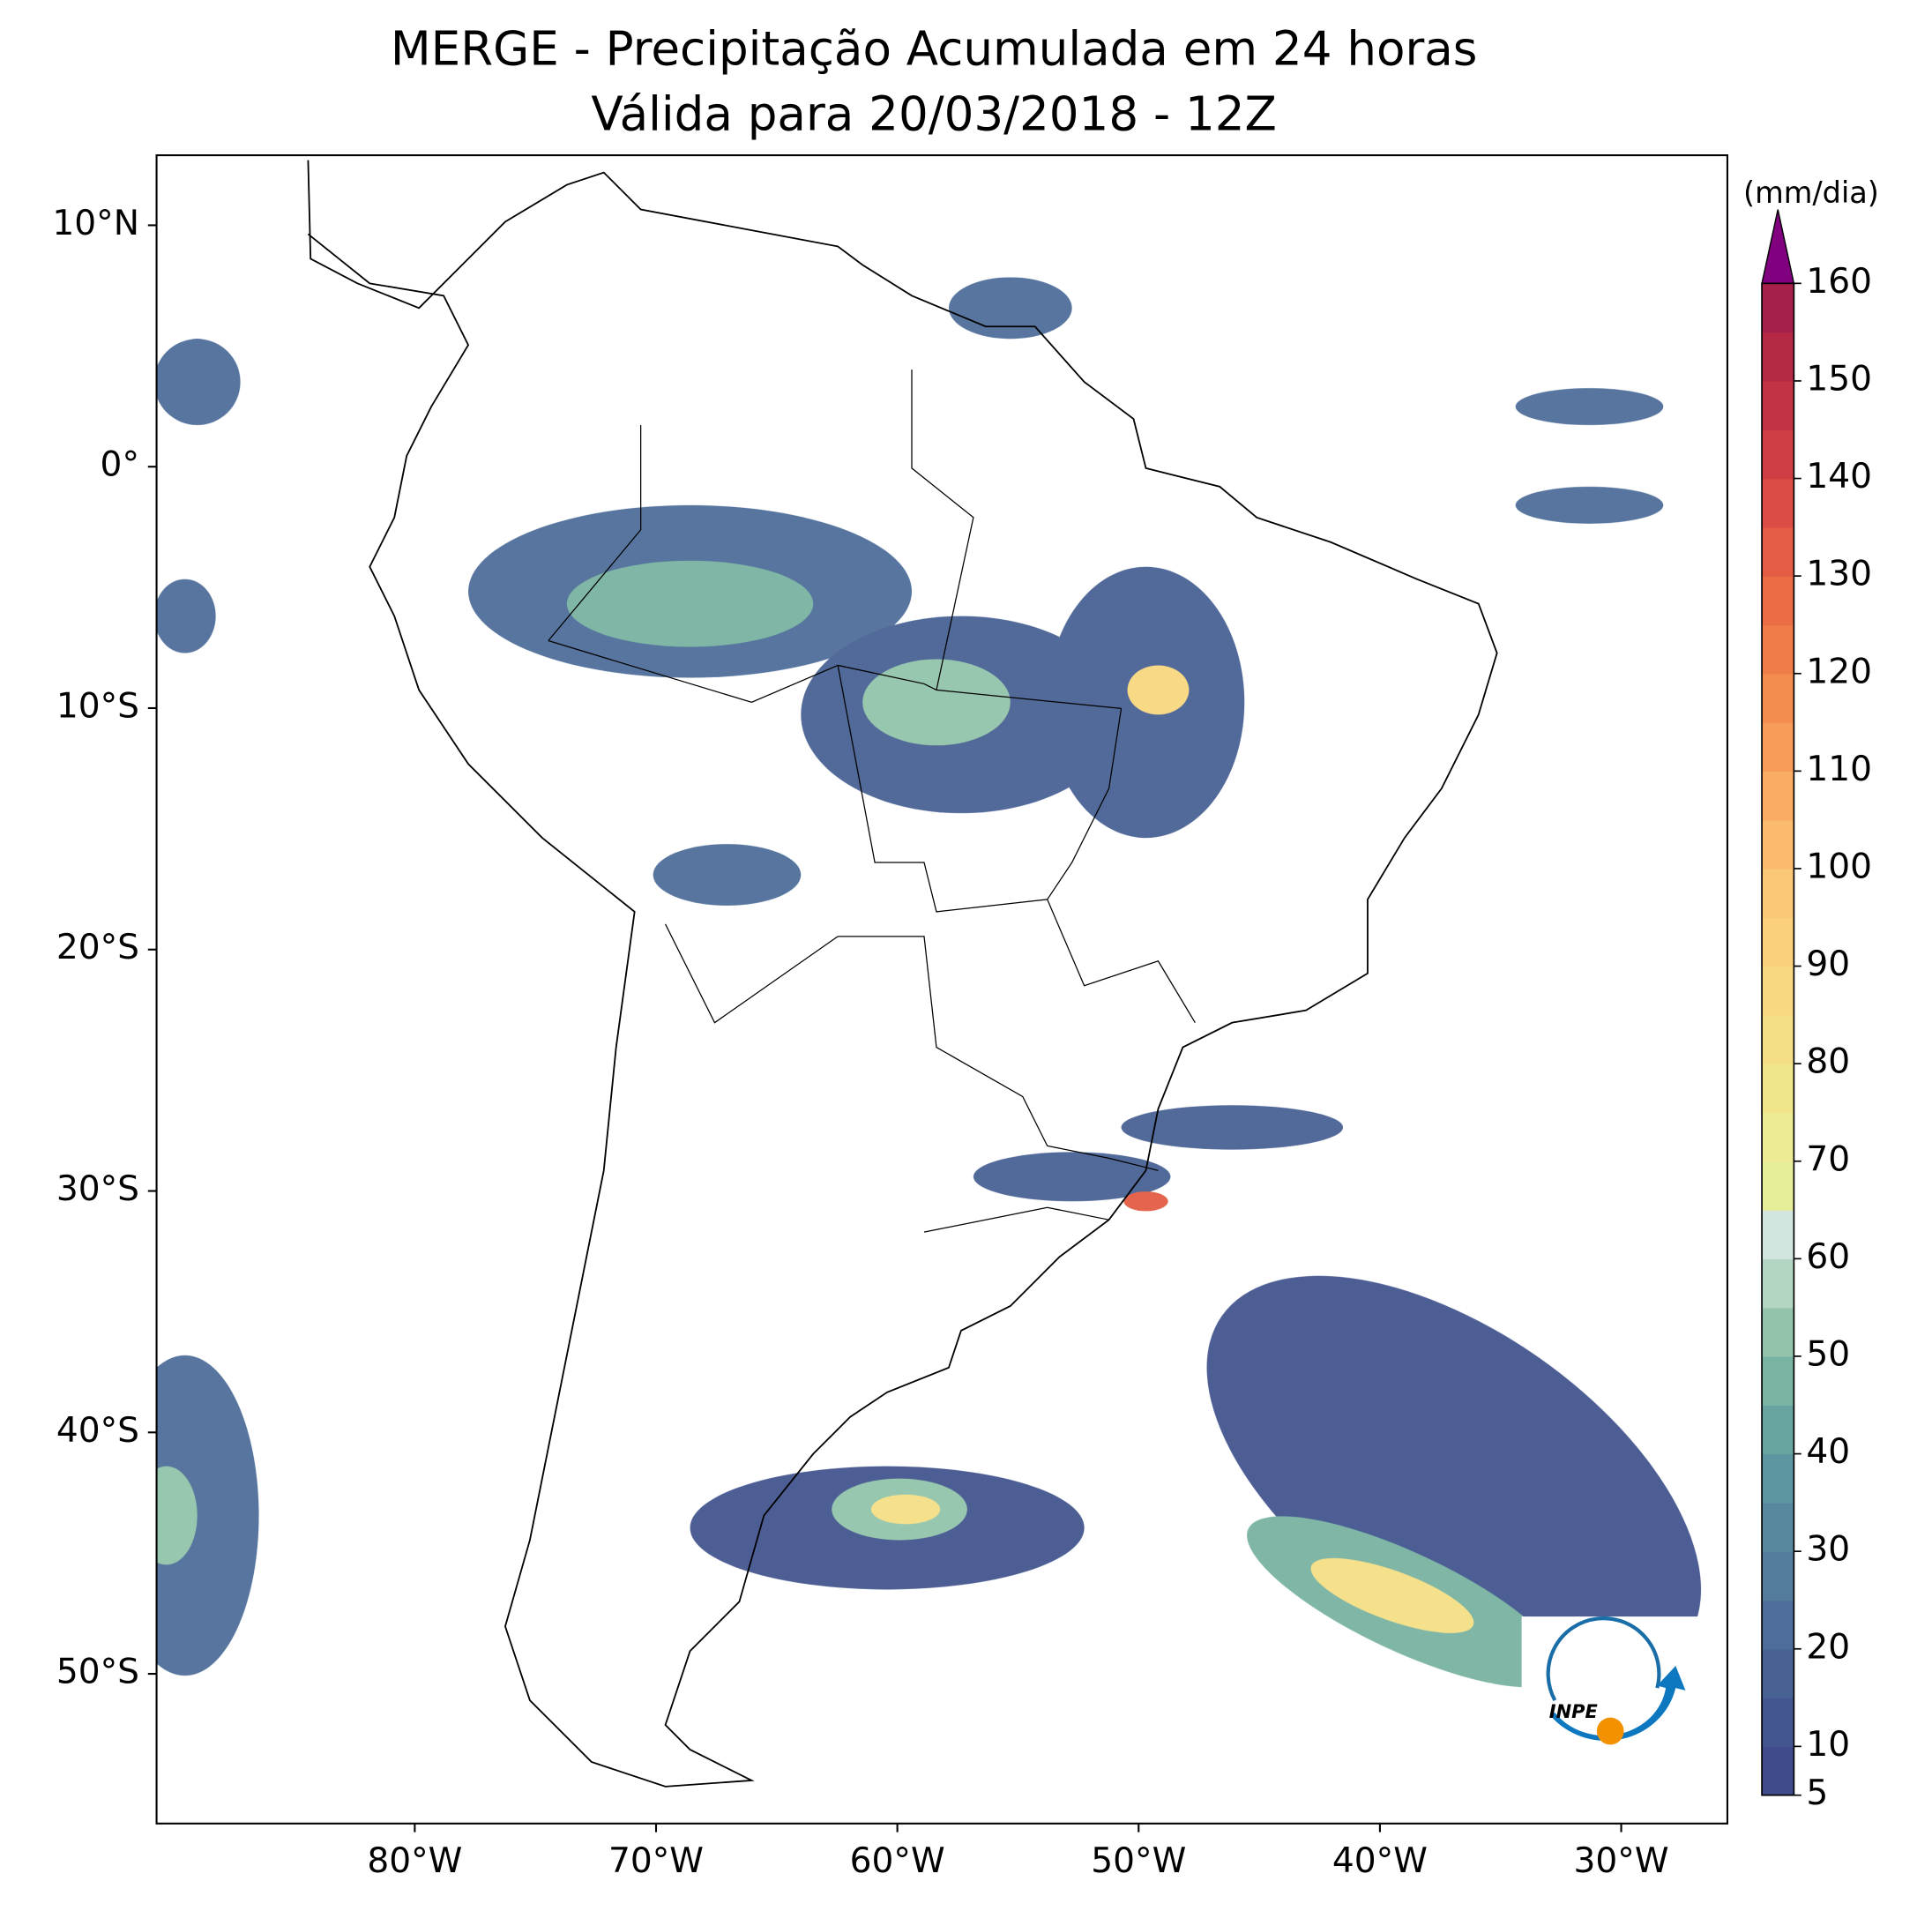  Describe the element at coordinates (933, 114) in the screenshot. I see `subtitle: Válida para 20/03/2018 - 12Z` at that location.